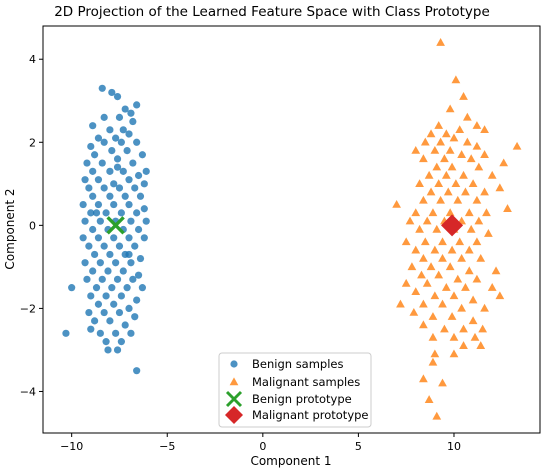 The image size is (550, 472). Describe the element at coordinates (290, 461) in the screenshot. I see `x-axis-label: Component 1` at that location.